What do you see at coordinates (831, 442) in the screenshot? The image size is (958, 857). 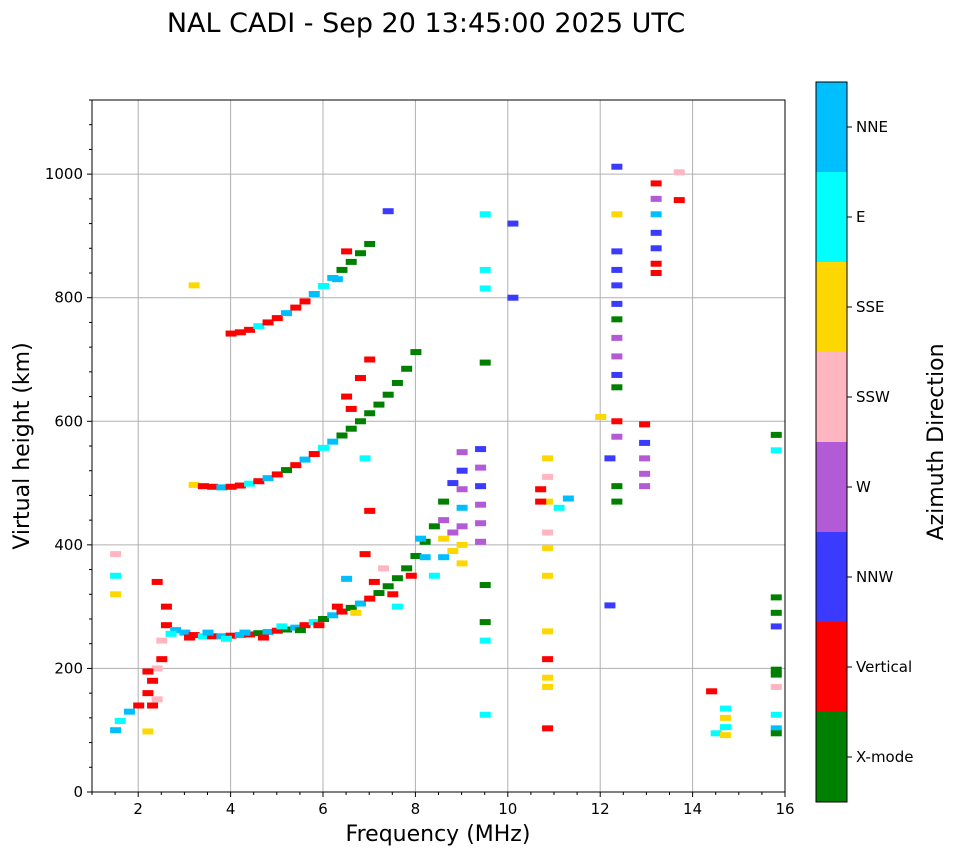 I see `colorbar-frame` at bounding box center [831, 442].